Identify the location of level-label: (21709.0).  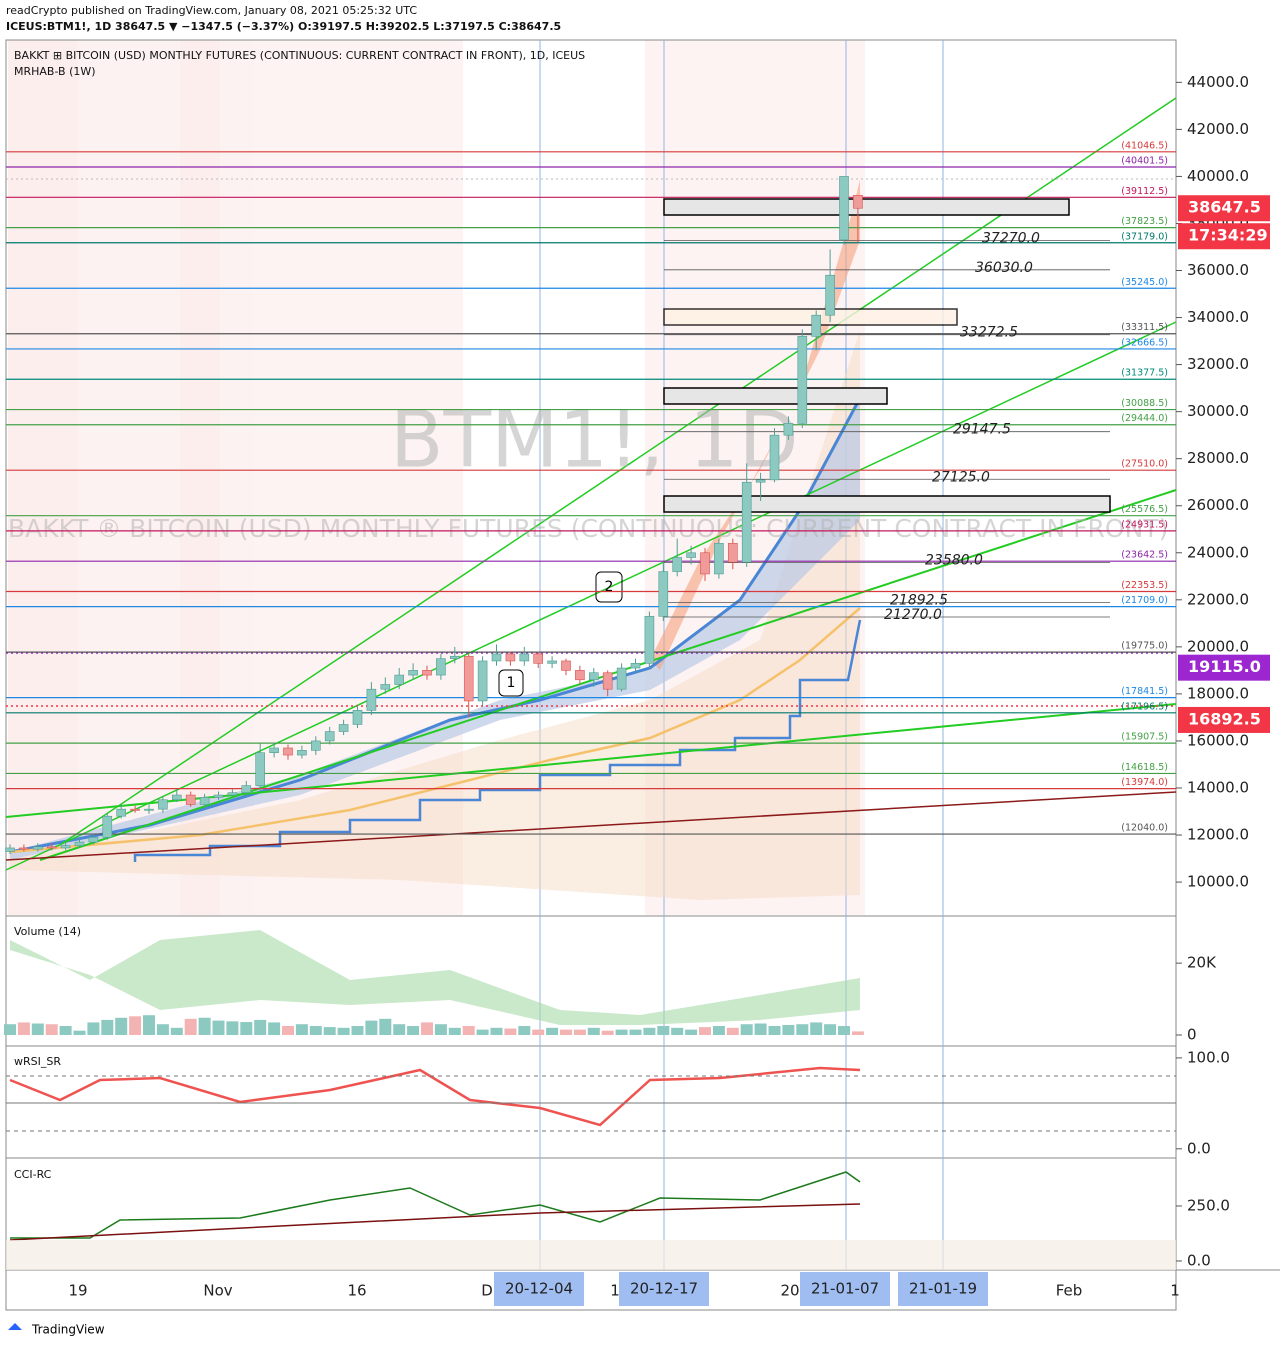
(1144, 600).